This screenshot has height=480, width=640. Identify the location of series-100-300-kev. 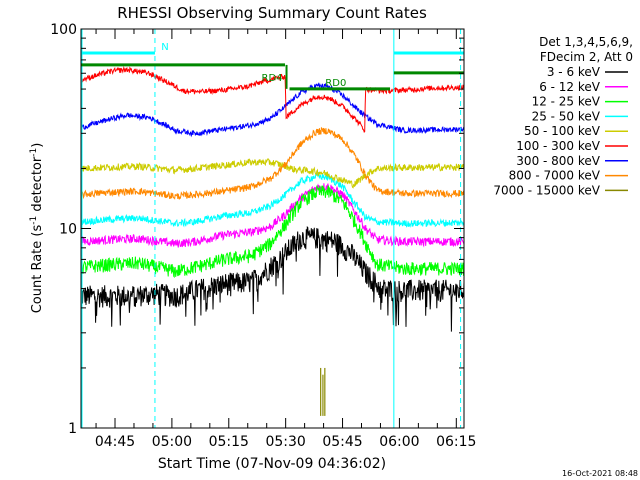
(272, 99).